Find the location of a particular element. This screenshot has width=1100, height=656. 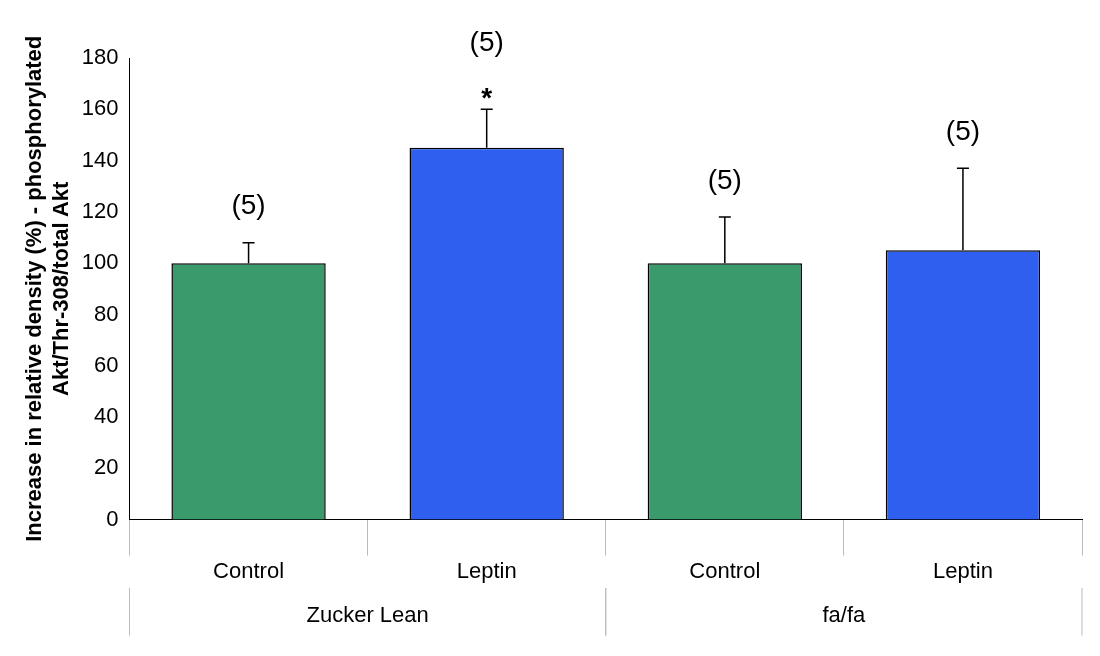

y-tick-label: 100 is located at coordinates (100, 262).